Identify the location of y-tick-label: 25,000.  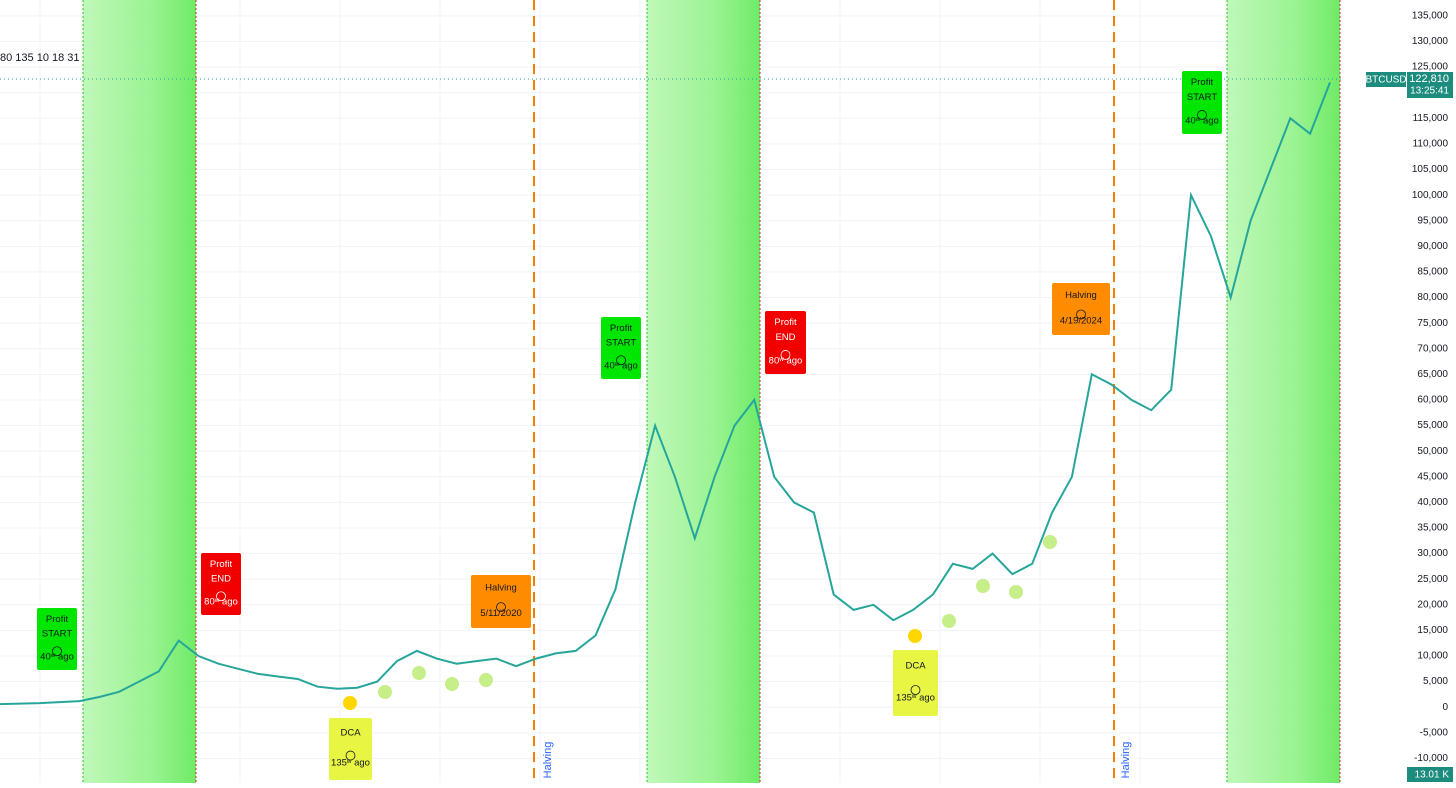
(1432, 579).